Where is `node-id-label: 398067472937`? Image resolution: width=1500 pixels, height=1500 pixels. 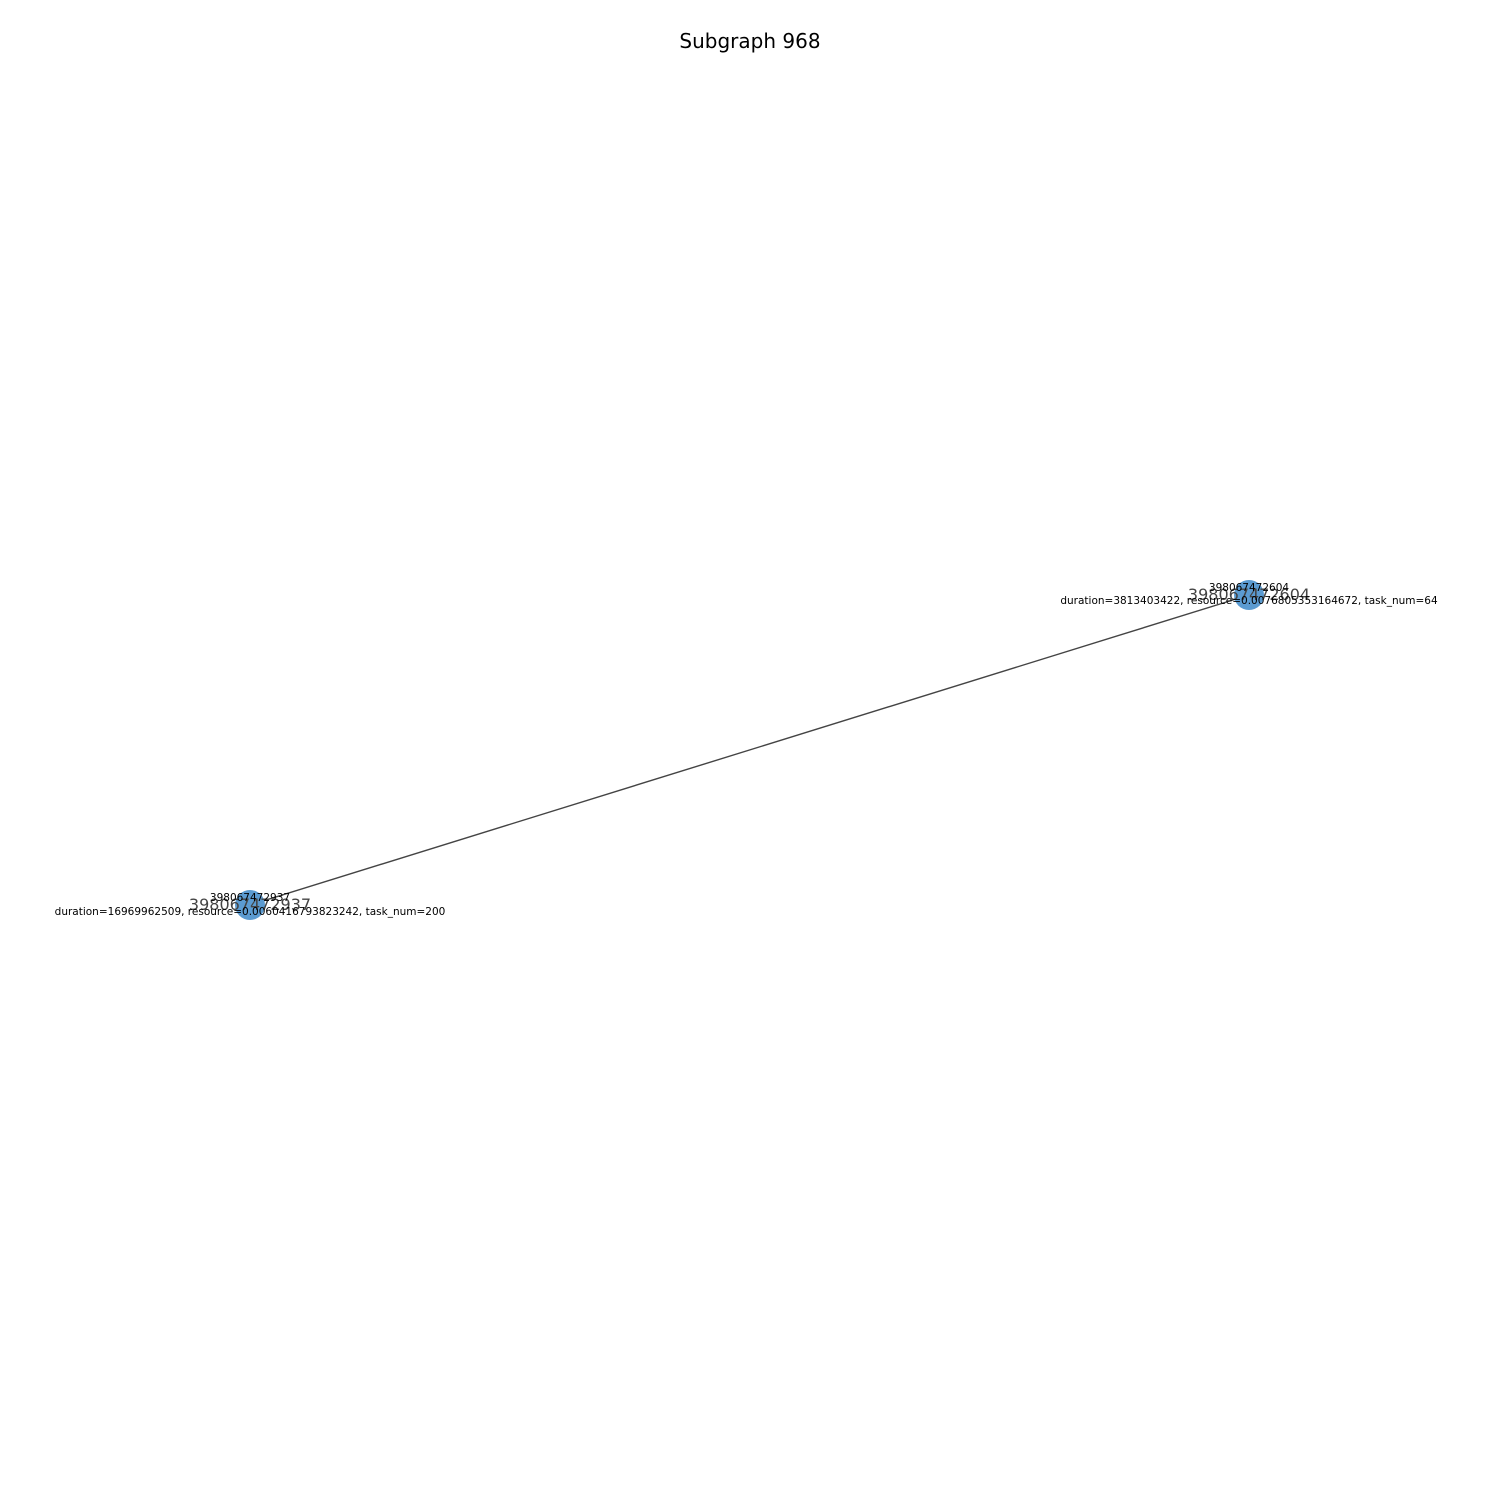 node-id-label: 398067472937 is located at coordinates (250, 904).